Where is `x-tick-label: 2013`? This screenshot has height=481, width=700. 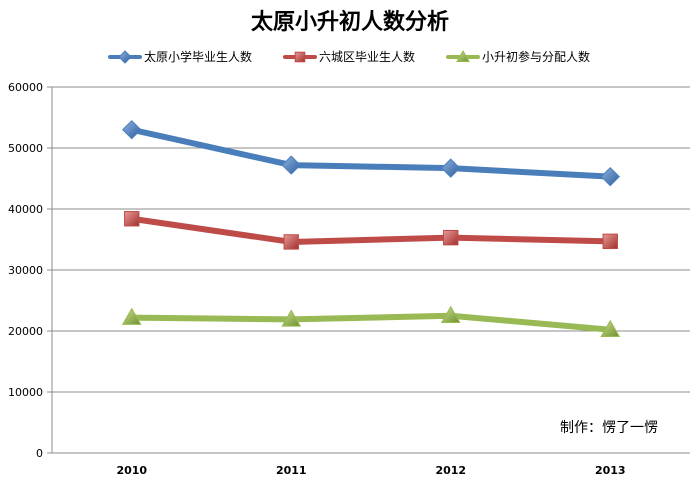 x-tick-label: 2013 is located at coordinates (610, 470).